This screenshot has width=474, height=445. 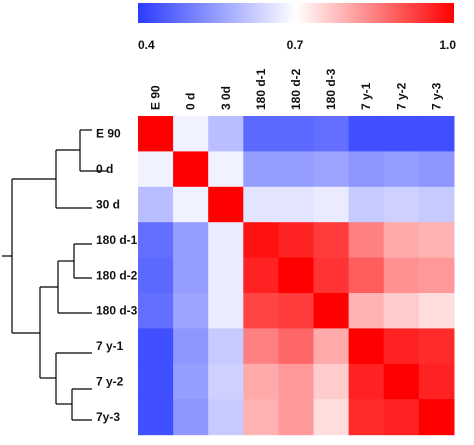 I want to click on column-label: 180 d-3, so click(x=331, y=89).